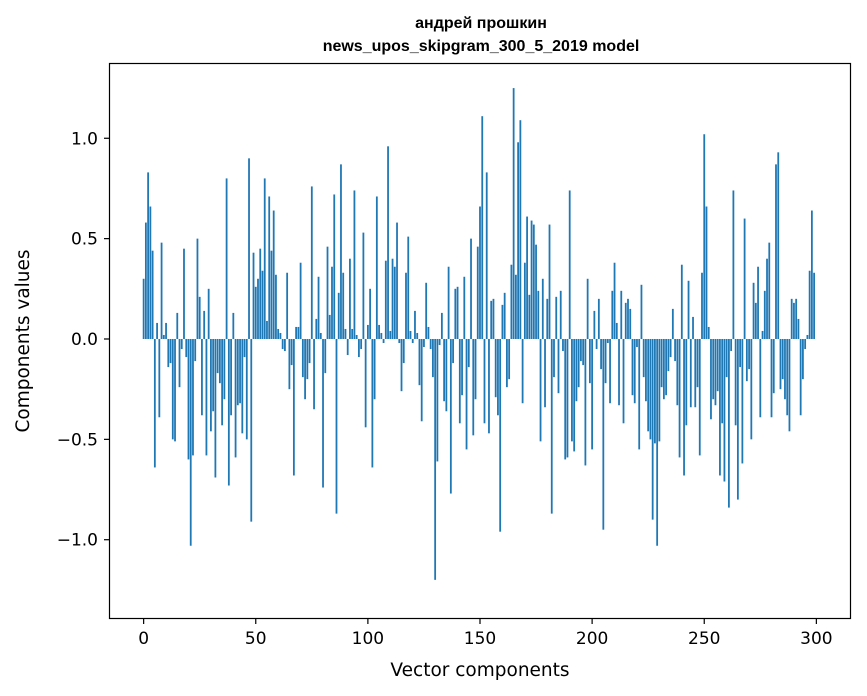  Describe the element at coordinates (84, 240) in the screenshot. I see `y-tick-label: 0.5` at that location.